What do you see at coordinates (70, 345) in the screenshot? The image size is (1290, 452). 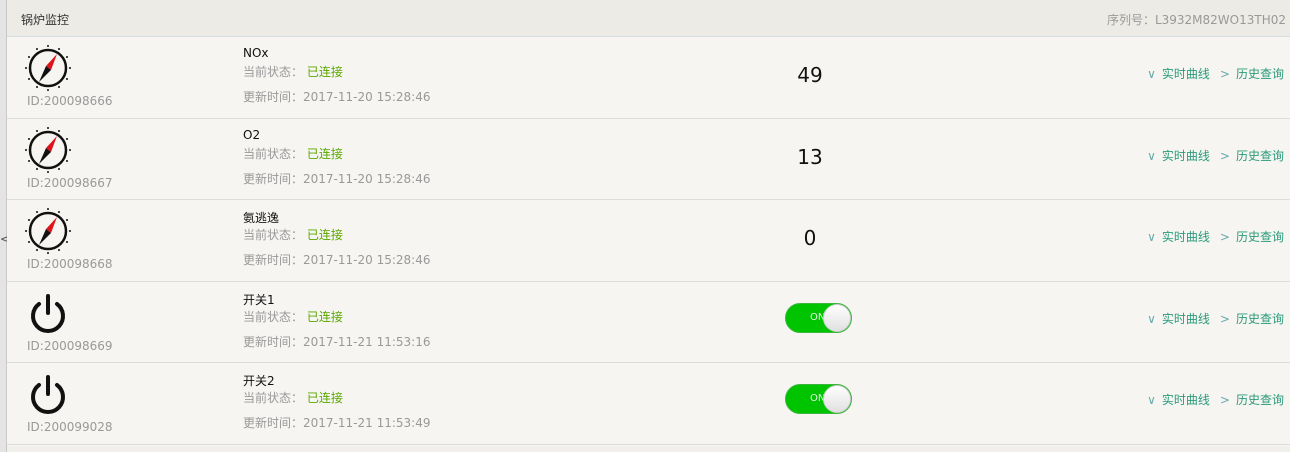 I see `device-id: ID:200098669` at bounding box center [70, 345].